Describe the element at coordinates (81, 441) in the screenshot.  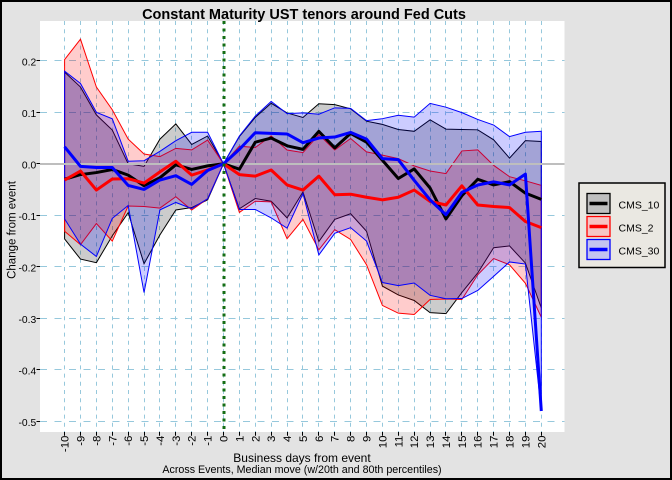
I see `svg-text: -9` at that location.